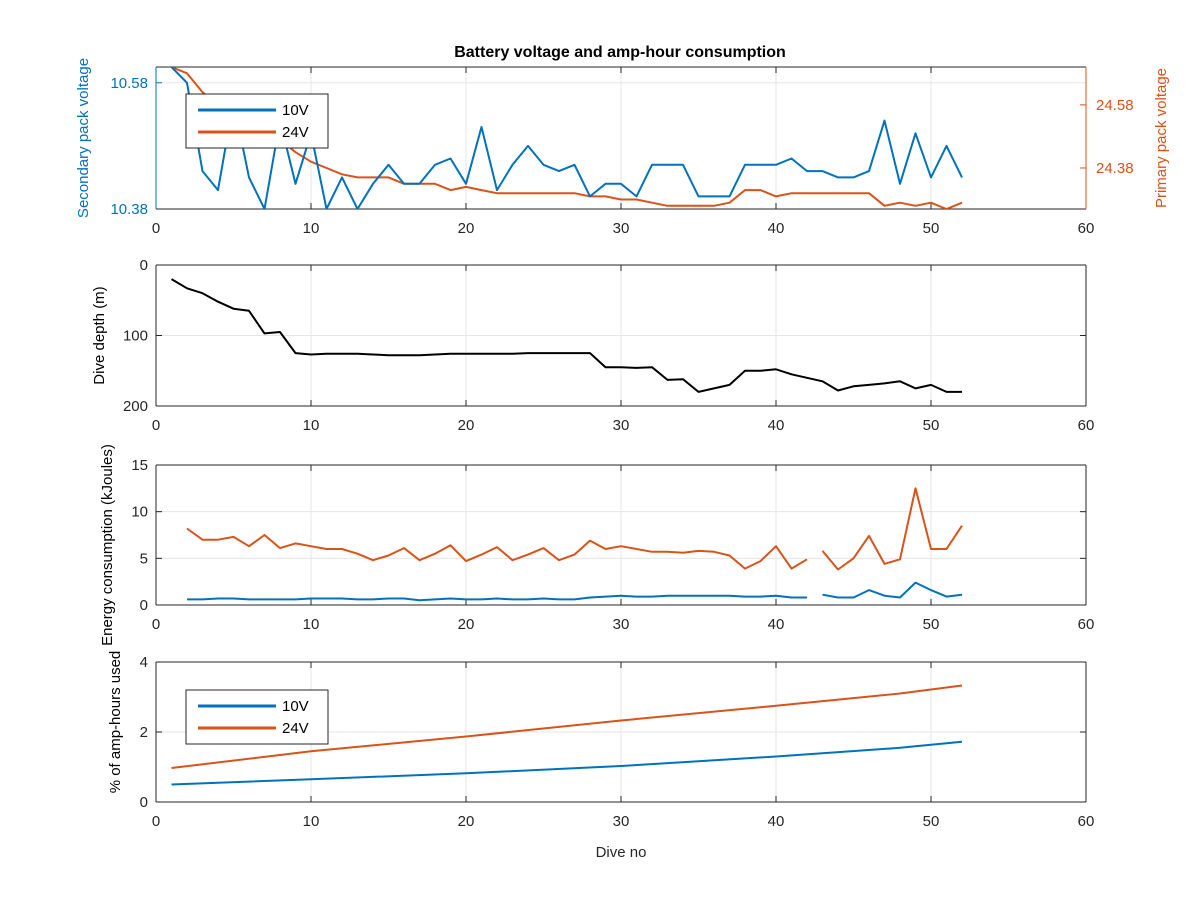  I want to click on y-right-tick-label: 24.38, so click(1115, 168).